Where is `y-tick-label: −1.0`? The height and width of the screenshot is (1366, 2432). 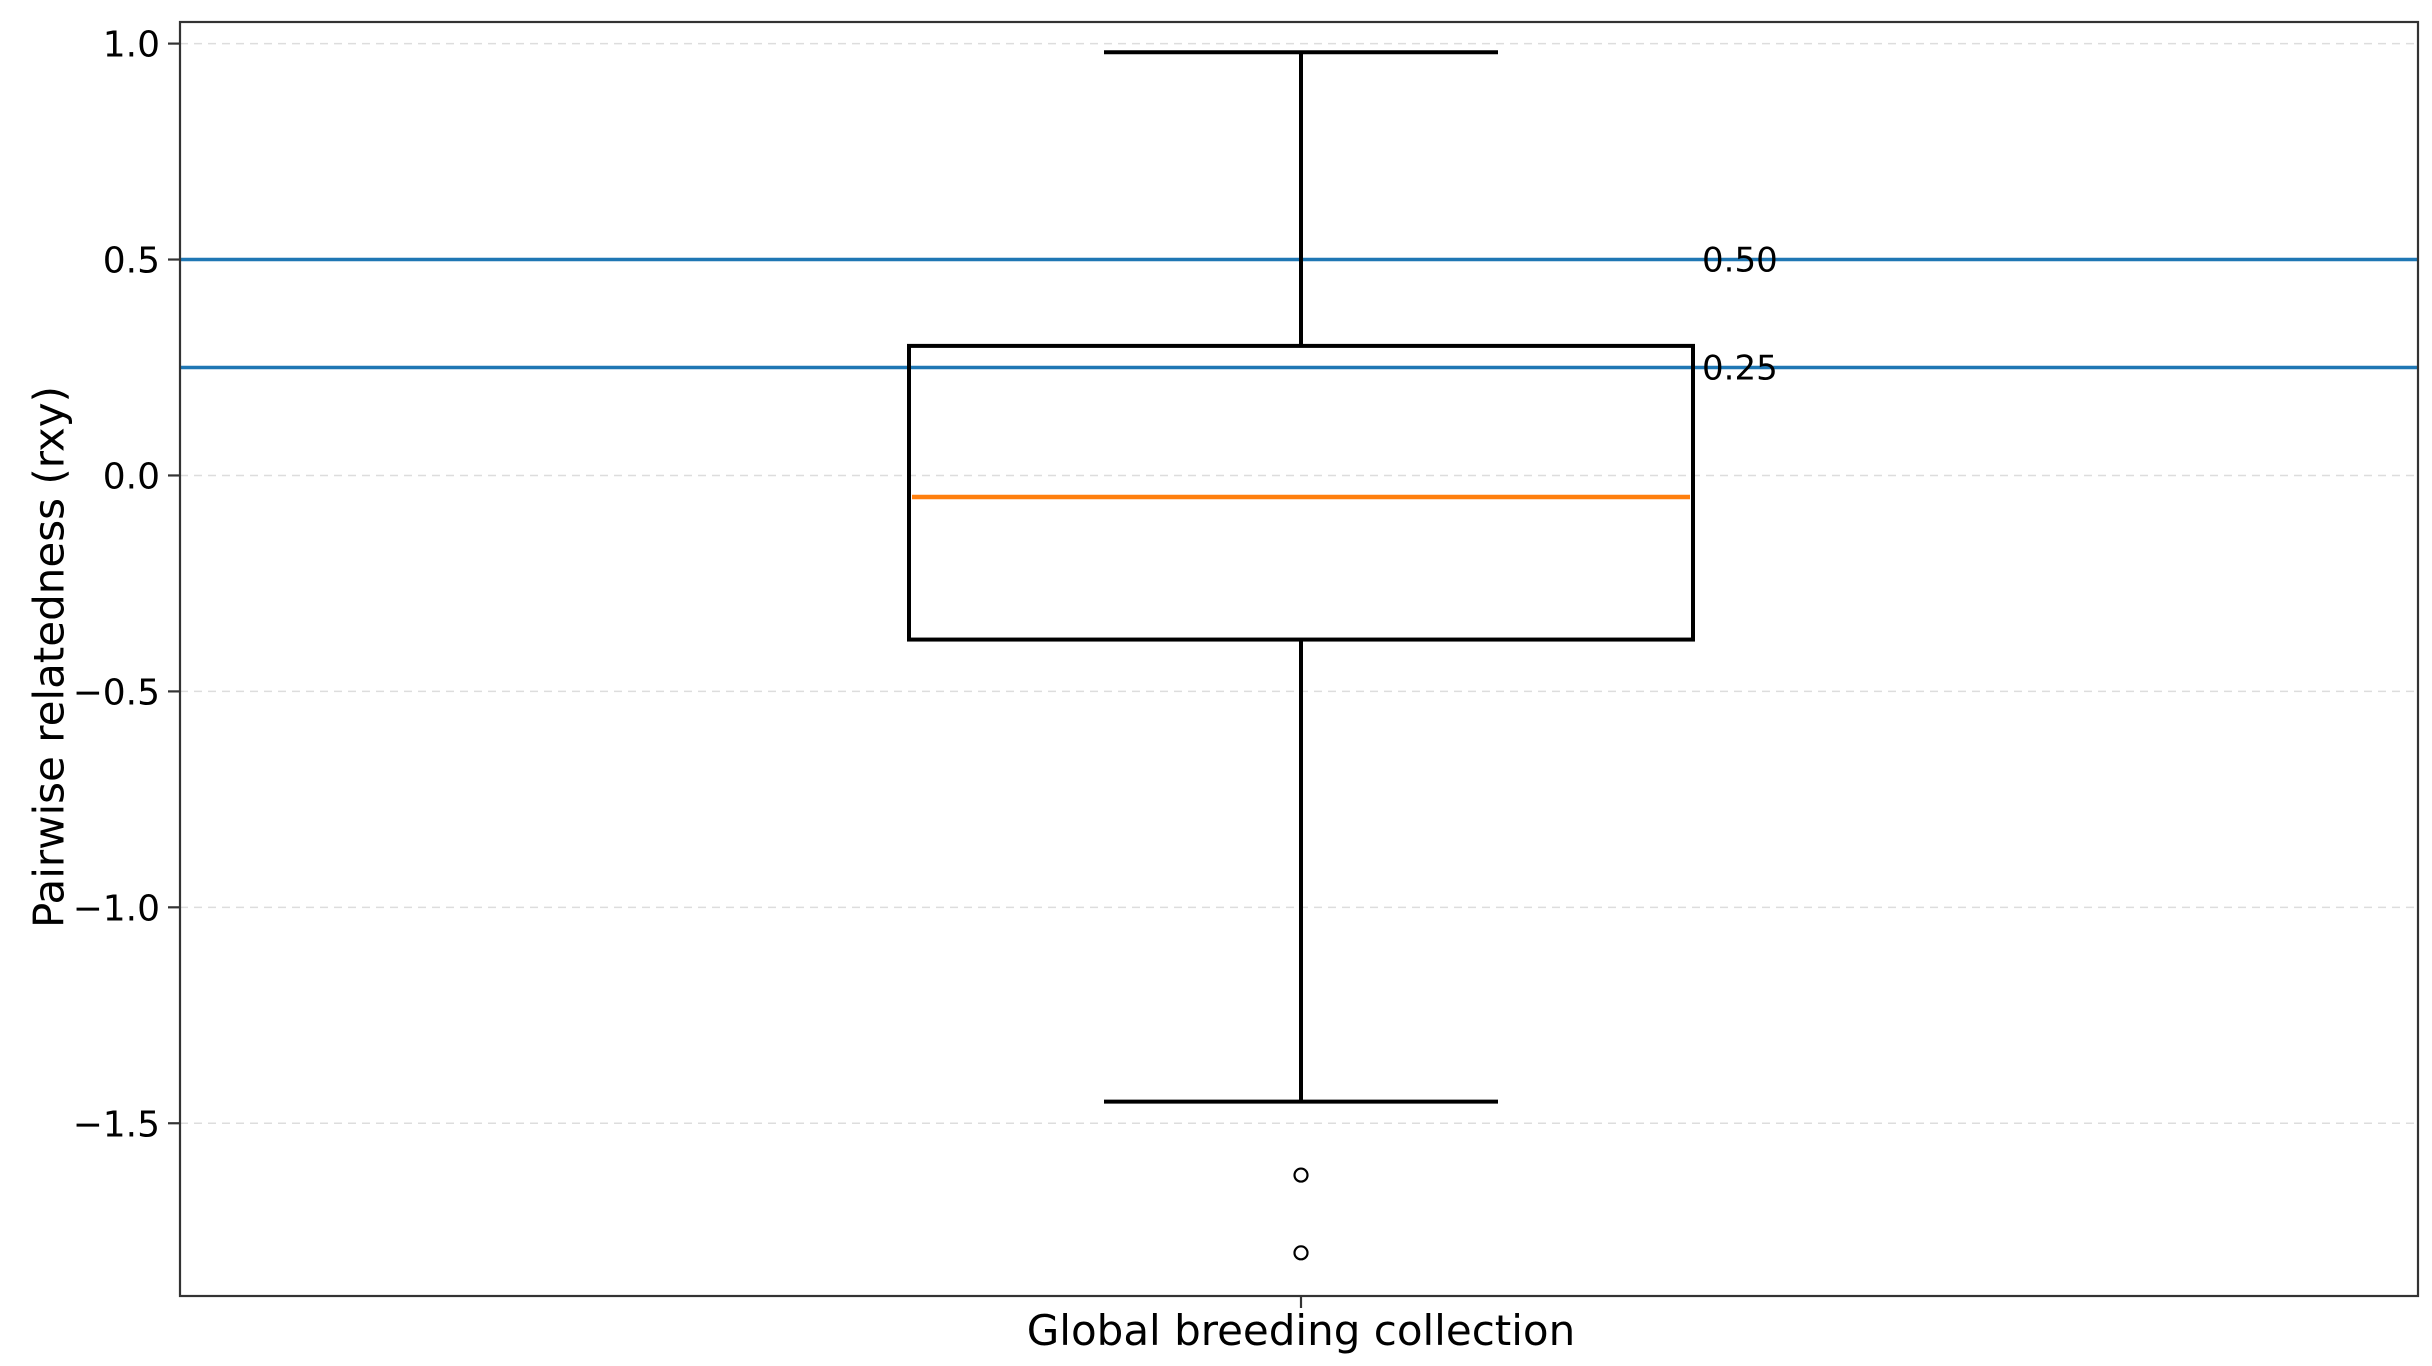 y-tick-label: −1.0 is located at coordinates (116, 908).